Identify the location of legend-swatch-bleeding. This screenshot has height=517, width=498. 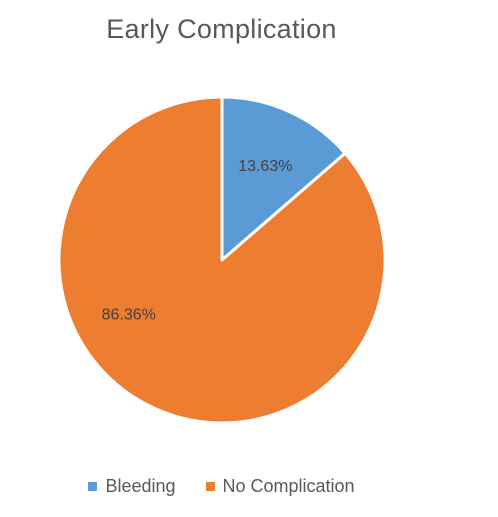
(93, 486).